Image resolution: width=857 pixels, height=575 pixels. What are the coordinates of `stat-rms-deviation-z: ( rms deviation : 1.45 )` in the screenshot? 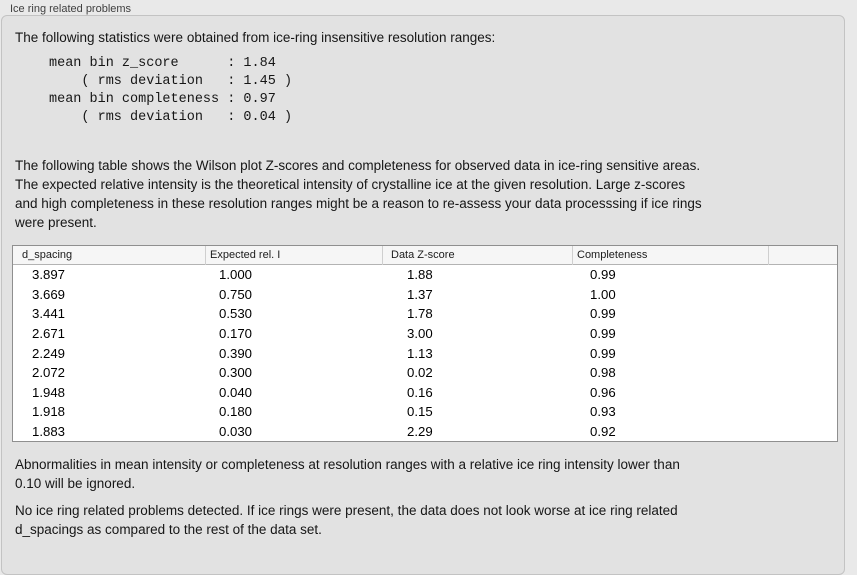 It's located at (171, 81).